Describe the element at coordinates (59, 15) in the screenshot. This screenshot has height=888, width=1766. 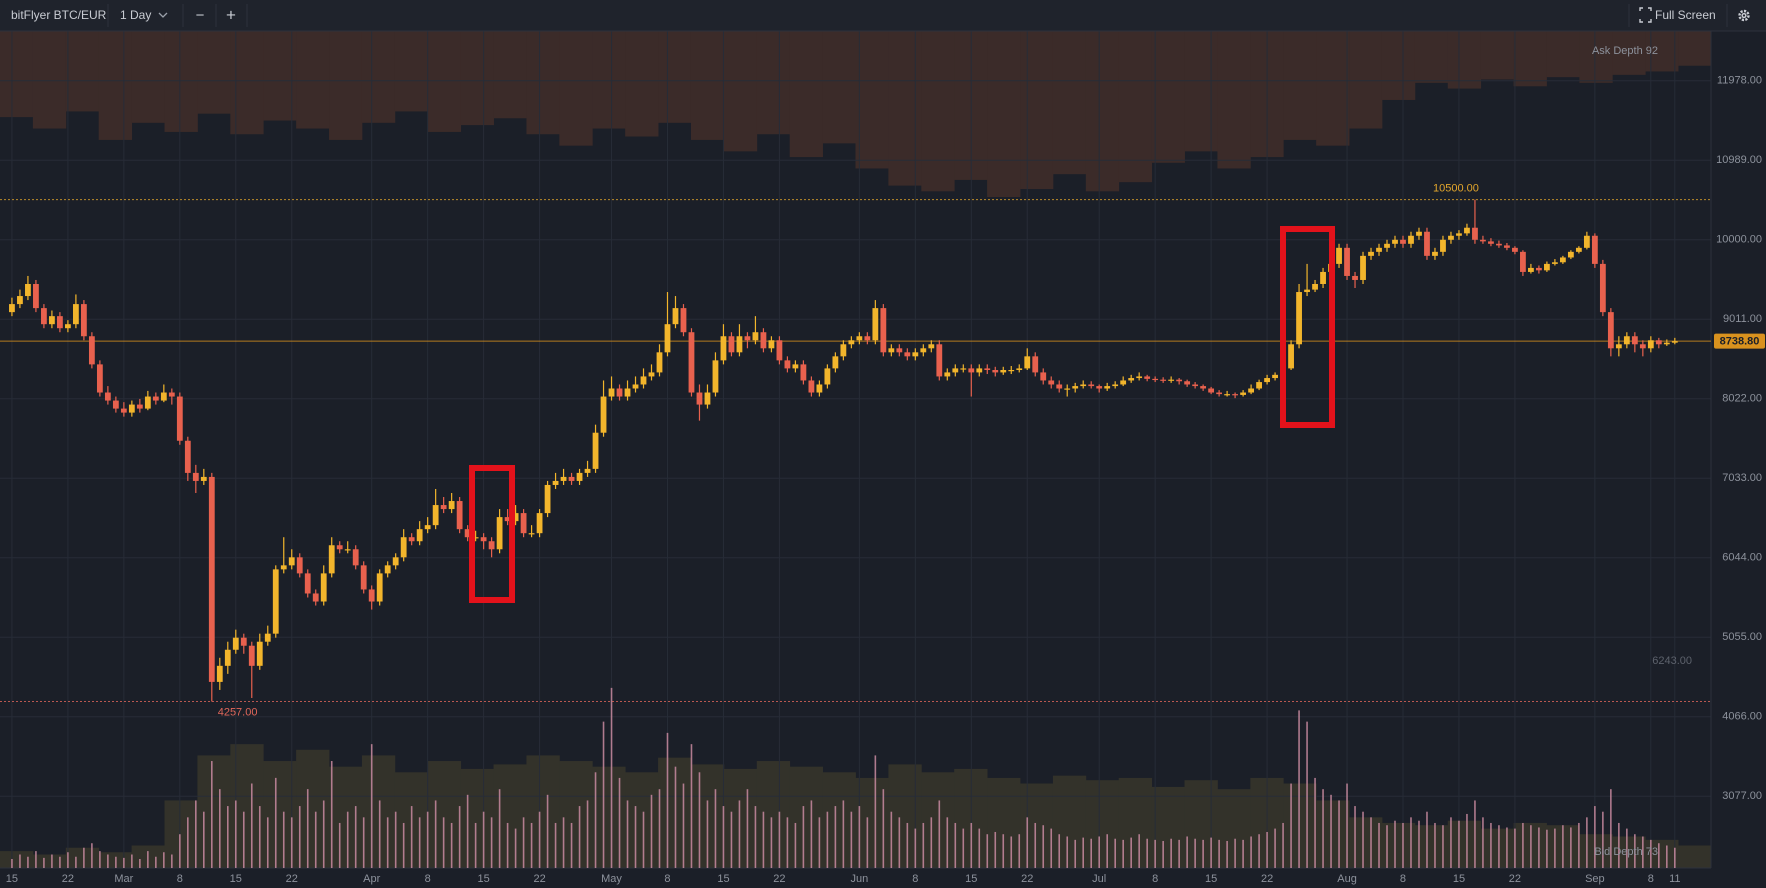
I see `symbol: bitFlyer BTC/EUR` at that location.